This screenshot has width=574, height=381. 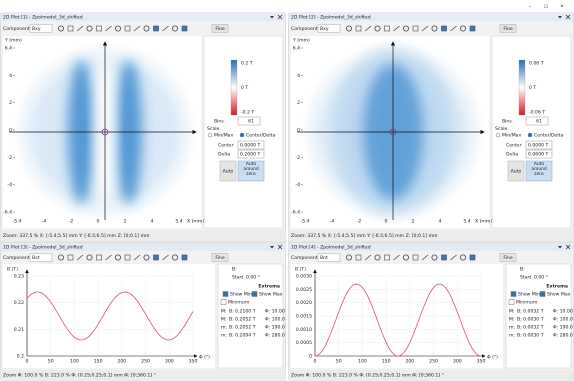 What do you see at coordinates (481, 362) in the screenshot?
I see `x-tick-label: 350` at bounding box center [481, 362].